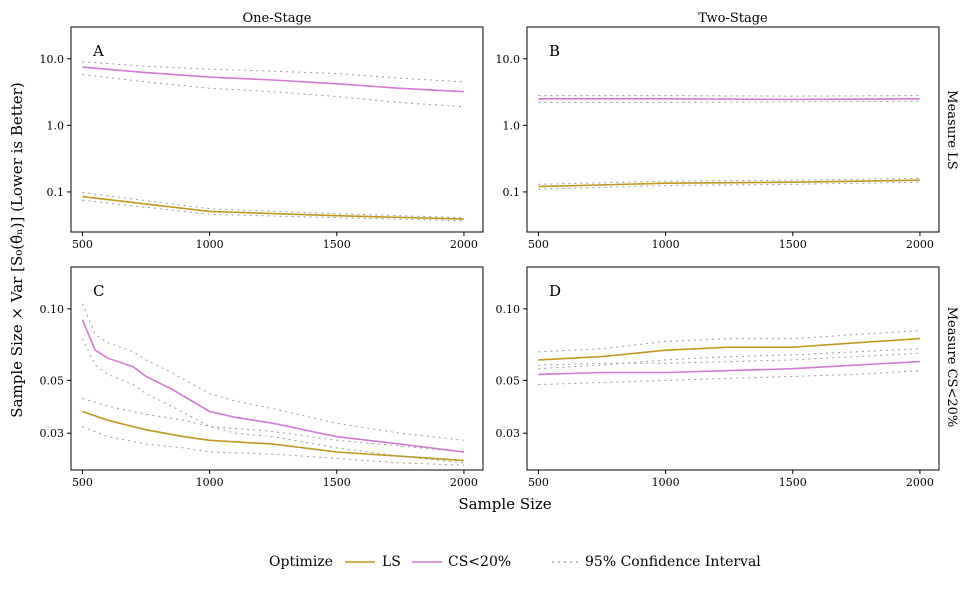 The image size is (969, 599). I want to click on column-title-two-stage: Two-Stage, so click(733, 18).